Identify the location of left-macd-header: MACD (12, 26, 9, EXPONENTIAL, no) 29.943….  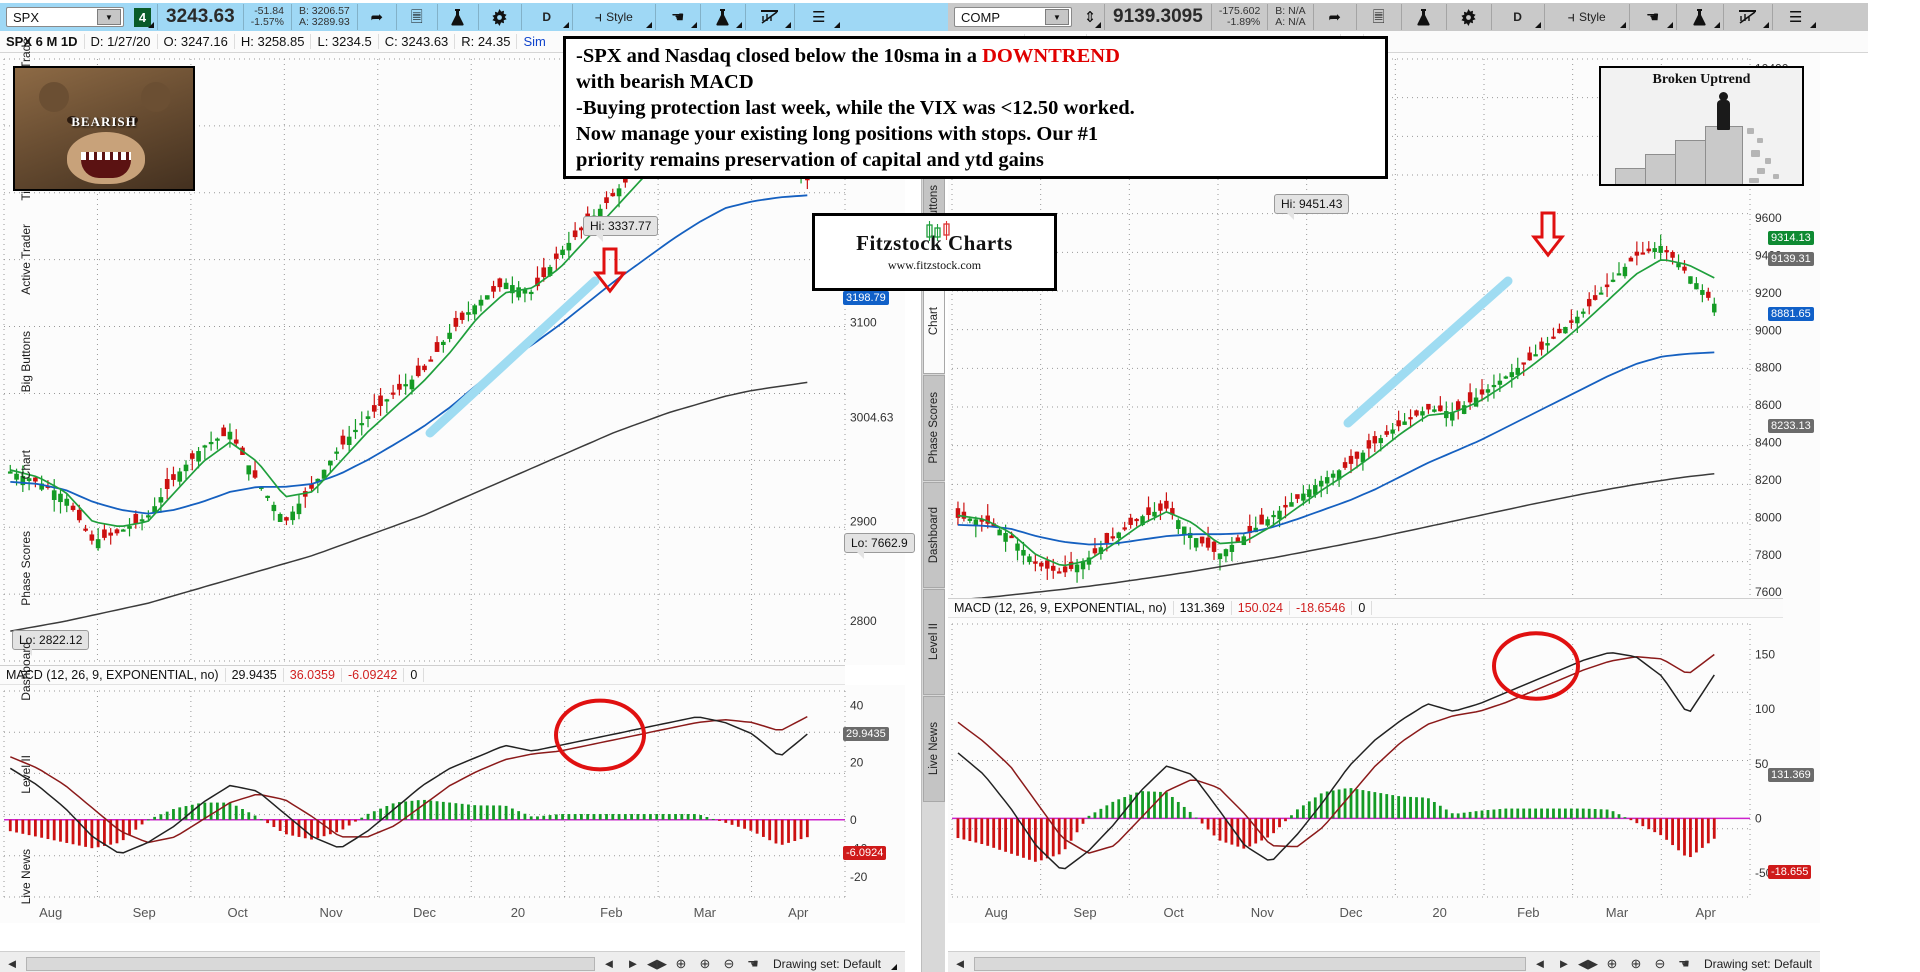
(422, 675).